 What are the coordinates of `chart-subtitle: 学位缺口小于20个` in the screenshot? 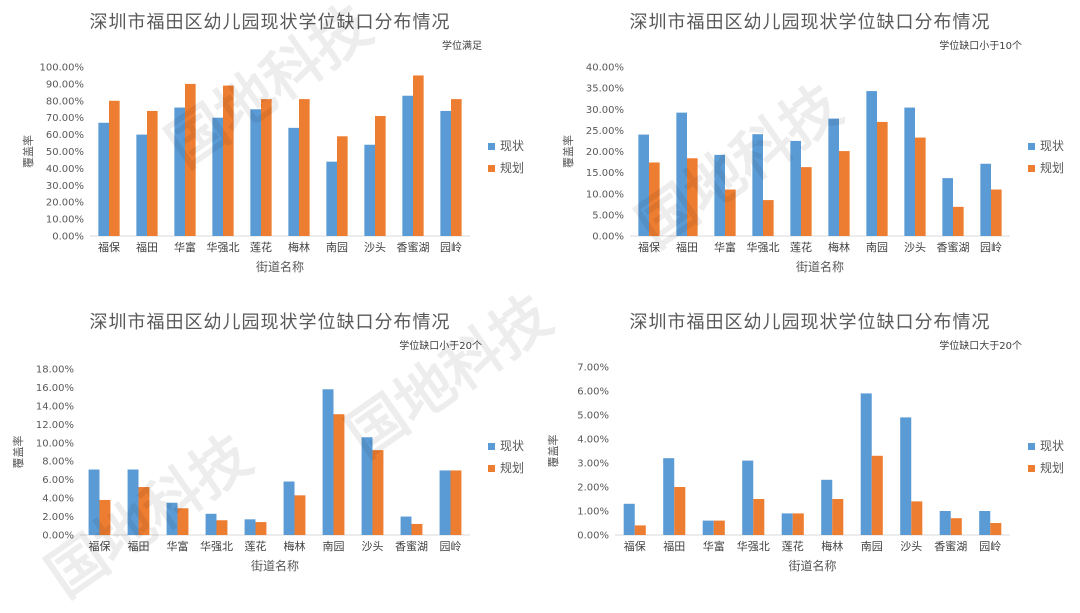 It's located at (440, 346).